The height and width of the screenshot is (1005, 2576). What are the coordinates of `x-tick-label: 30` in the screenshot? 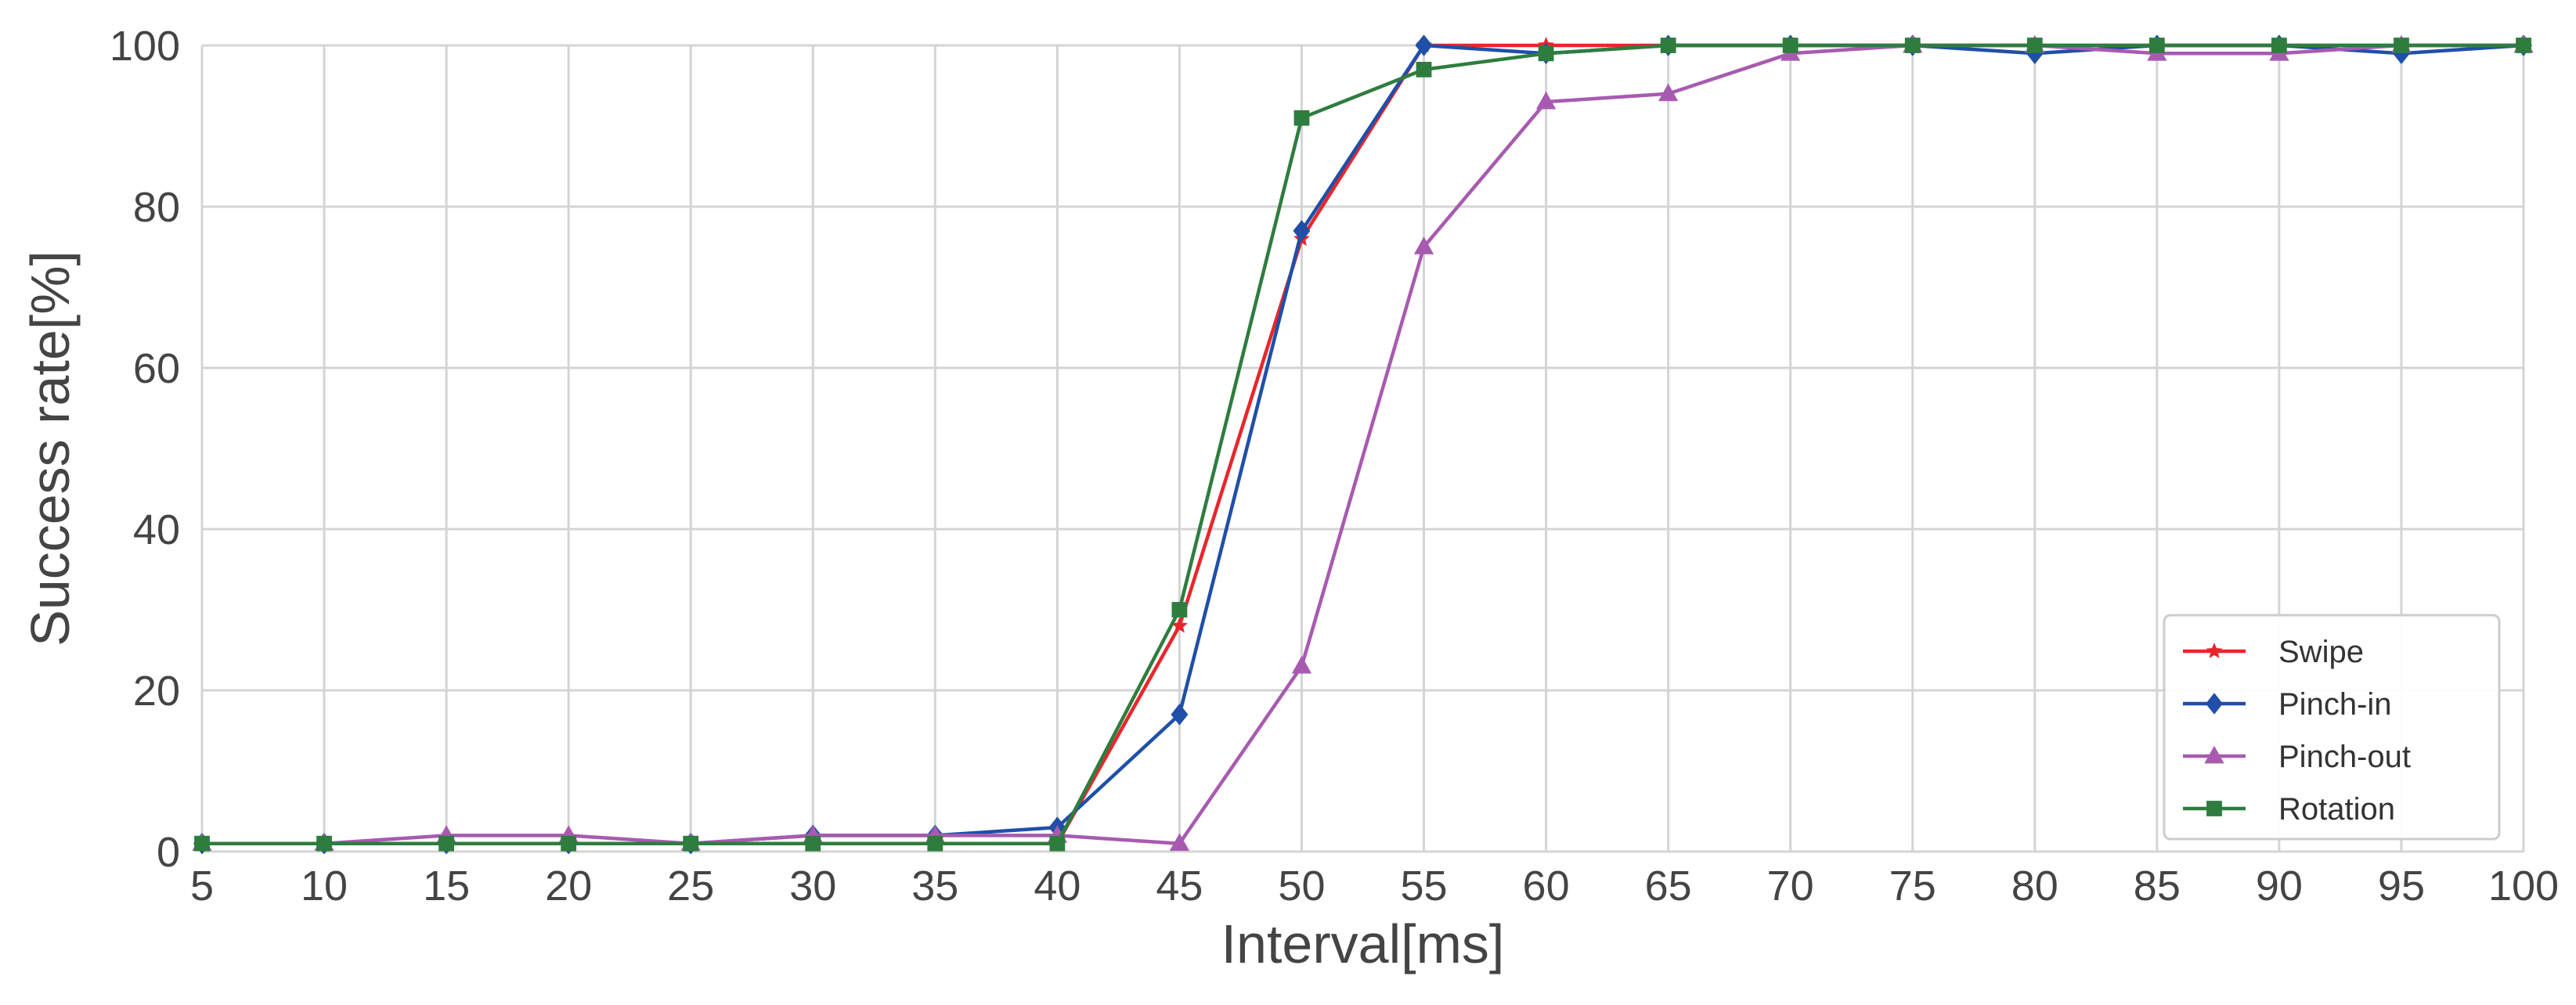 It's located at (812, 886).